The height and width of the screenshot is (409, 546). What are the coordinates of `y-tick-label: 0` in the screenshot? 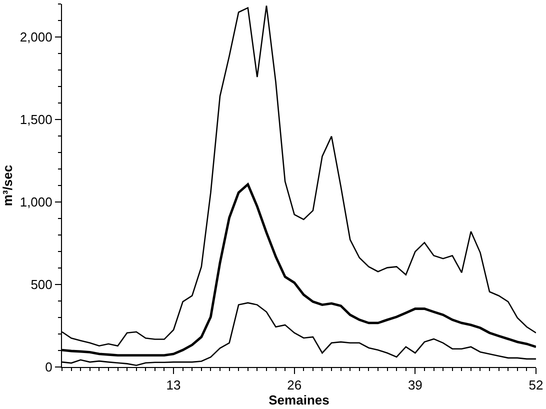 It's located at (48, 367).